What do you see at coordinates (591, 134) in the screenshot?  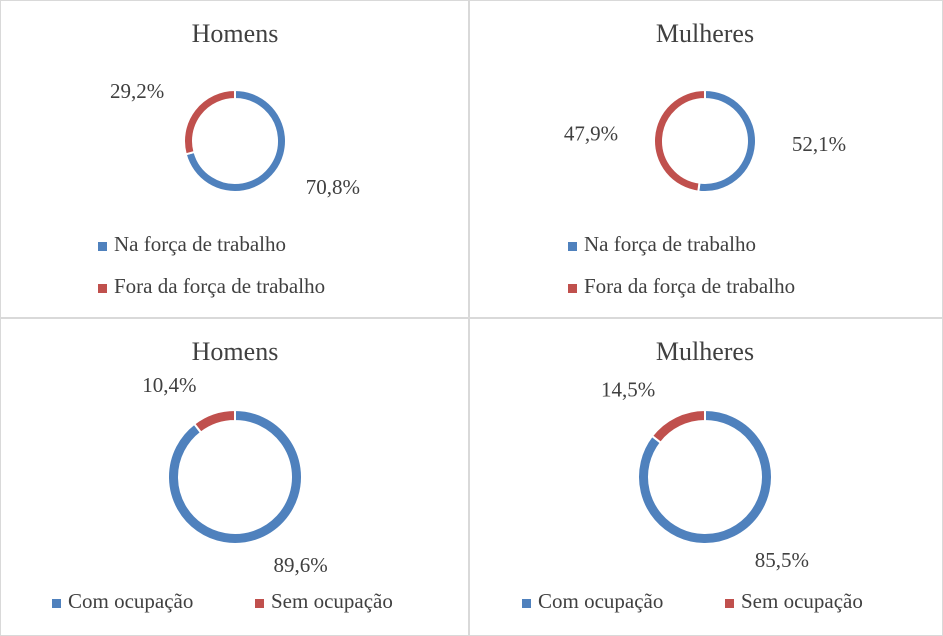 I see `data-label: 47,9%` at bounding box center [591, 134].